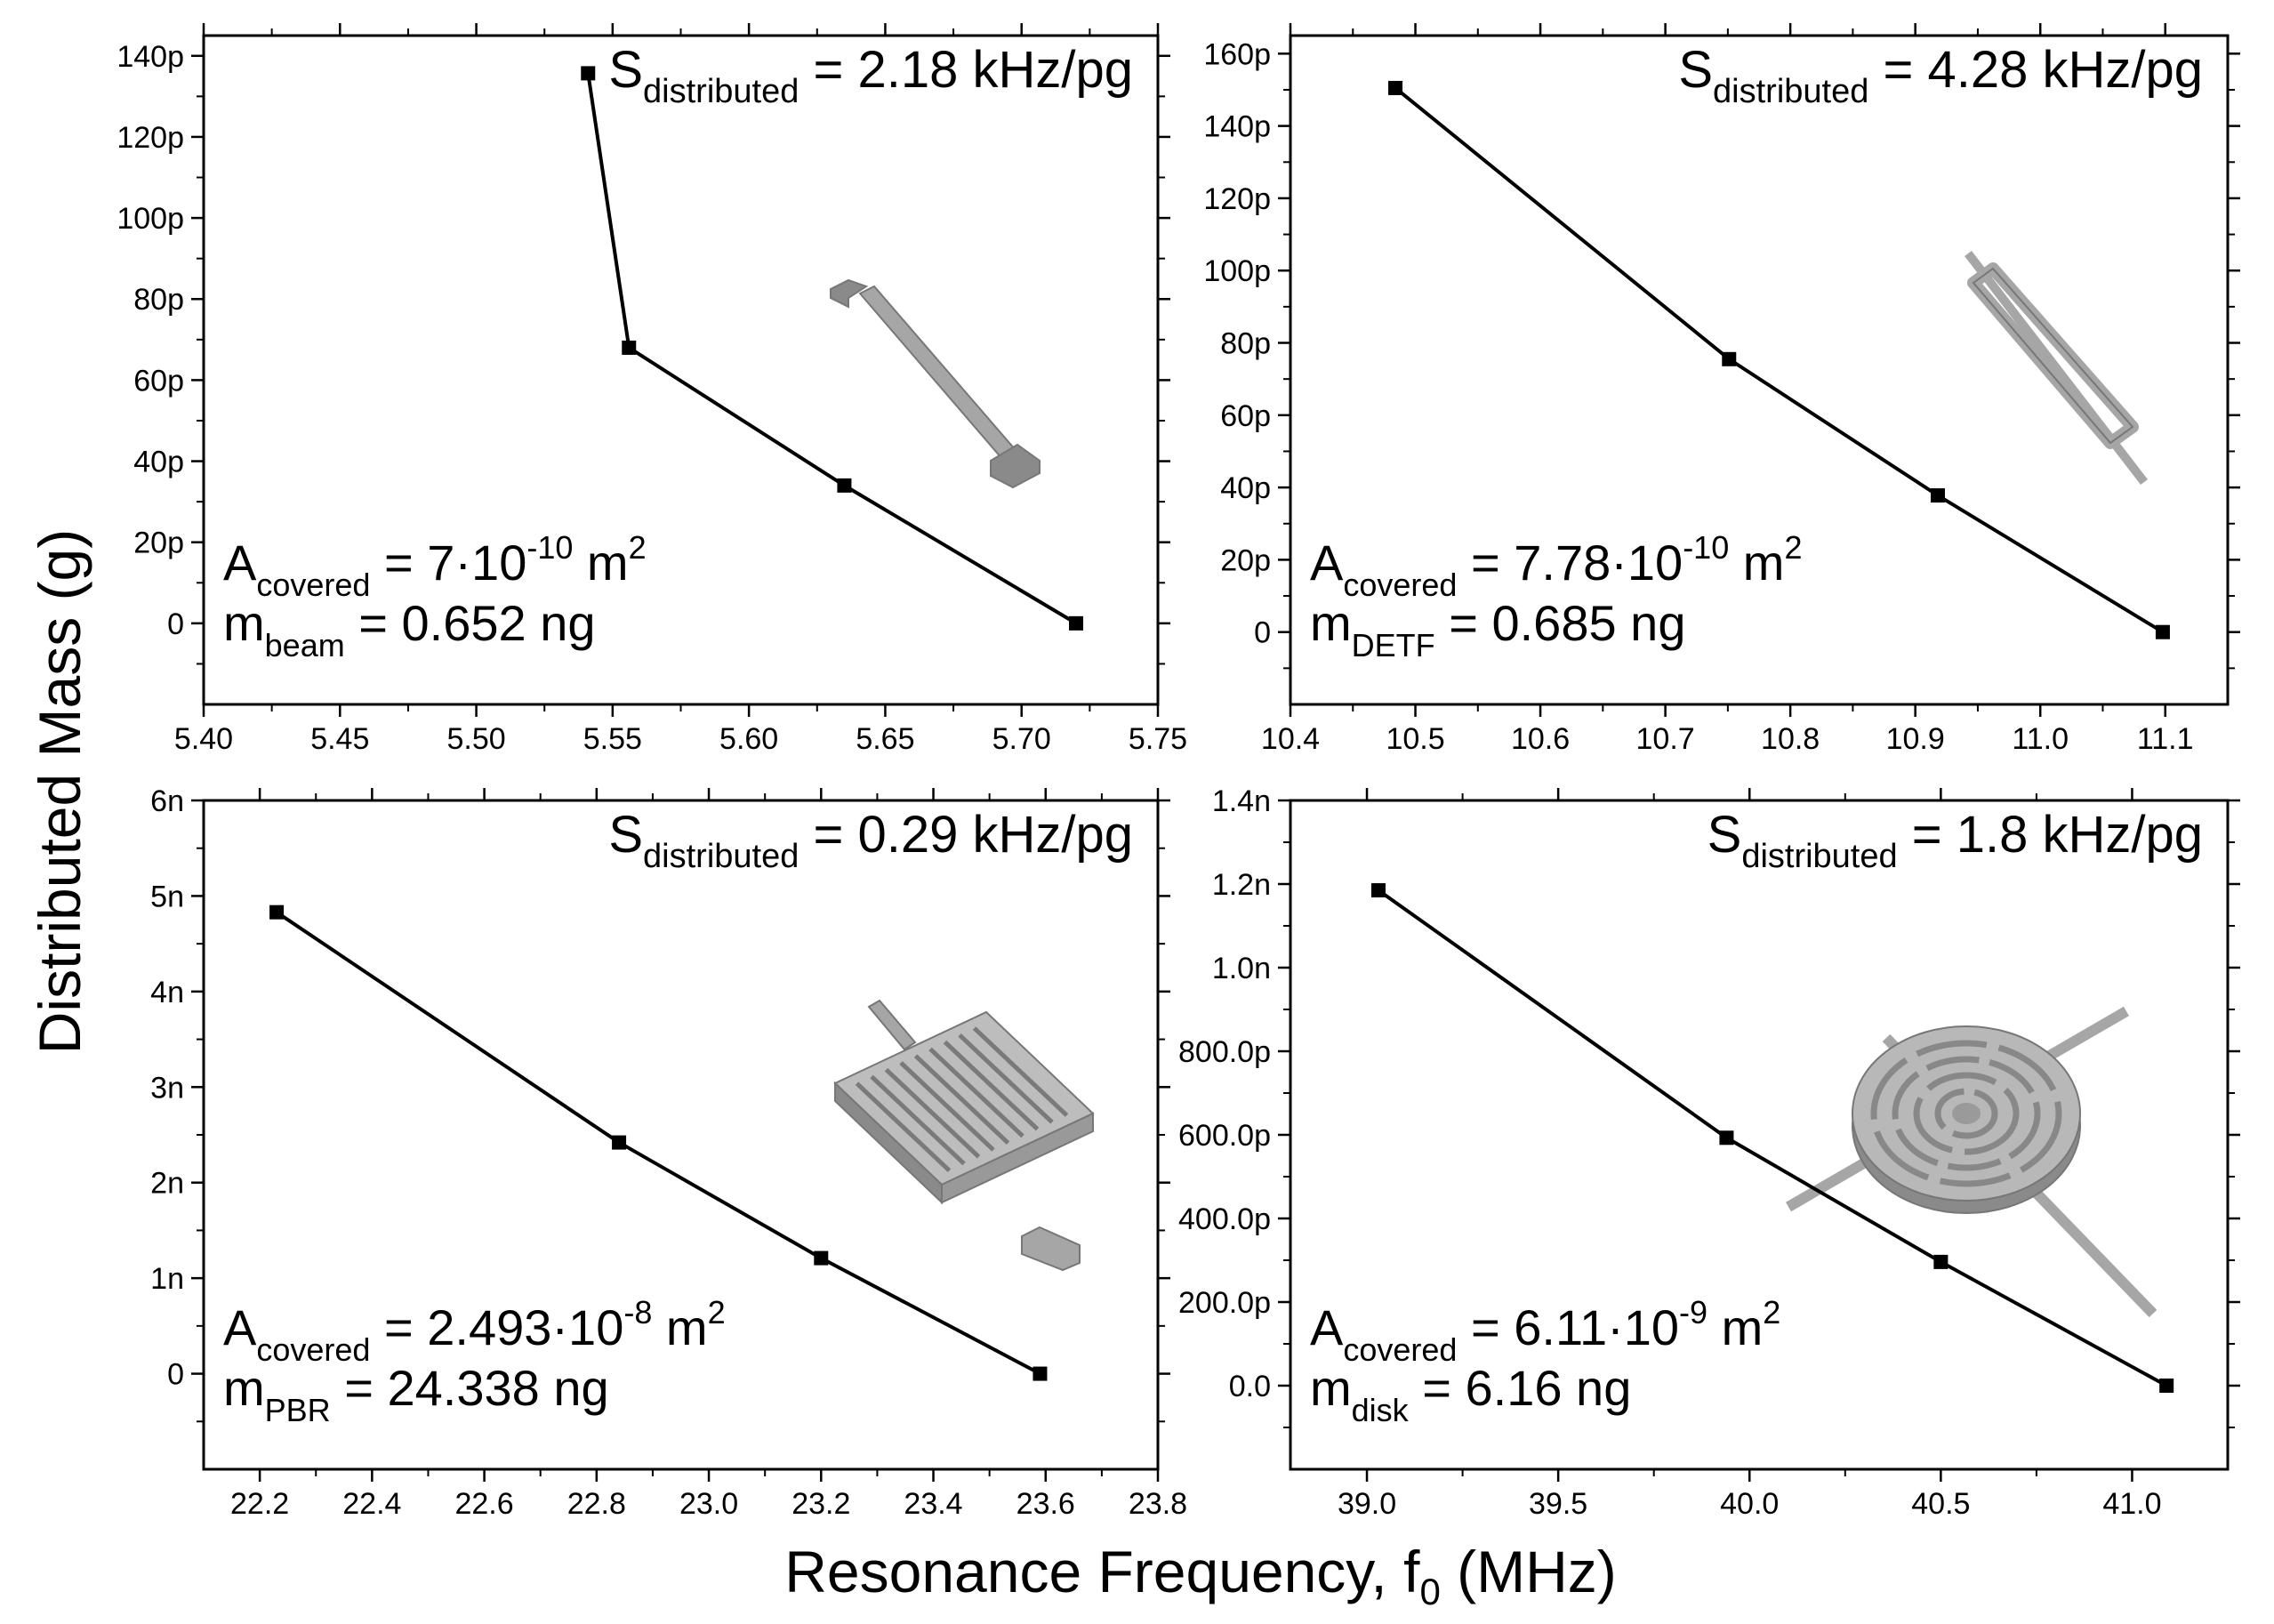 This screenshot has height=1624, width=2274. Describe the element at coordinates (1749, 1504) in the screenshot. I see `x-tick-label: 40.0` at that location.